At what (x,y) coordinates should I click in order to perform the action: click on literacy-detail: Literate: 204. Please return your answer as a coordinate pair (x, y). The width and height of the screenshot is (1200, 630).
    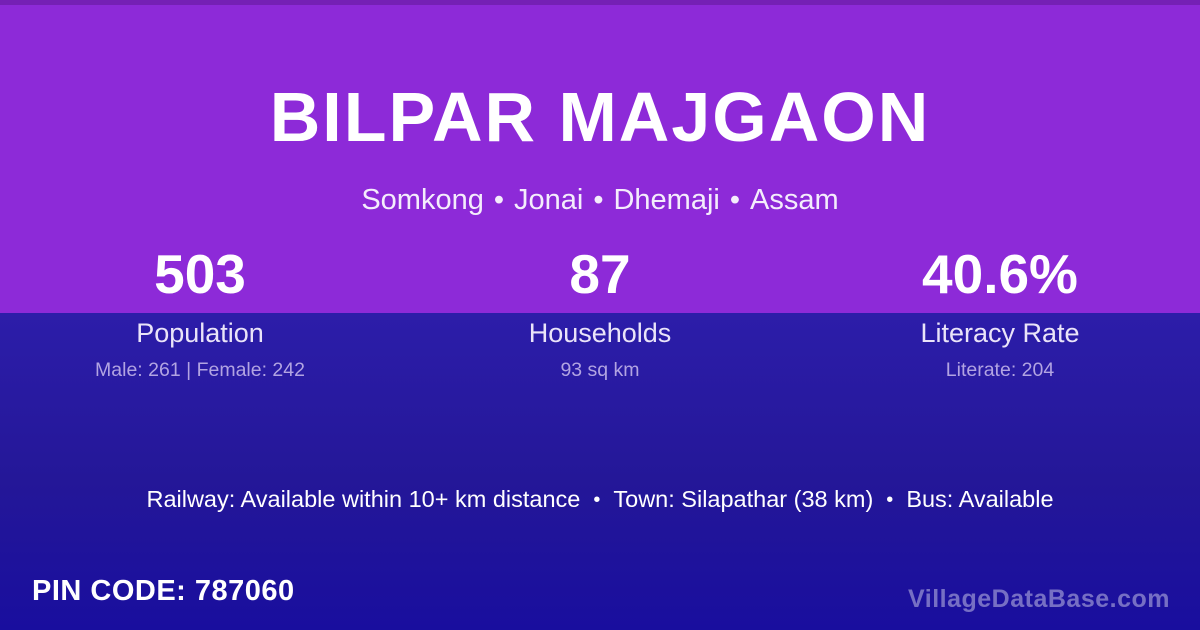
    Looking at the image, I should click on (1000, 370).